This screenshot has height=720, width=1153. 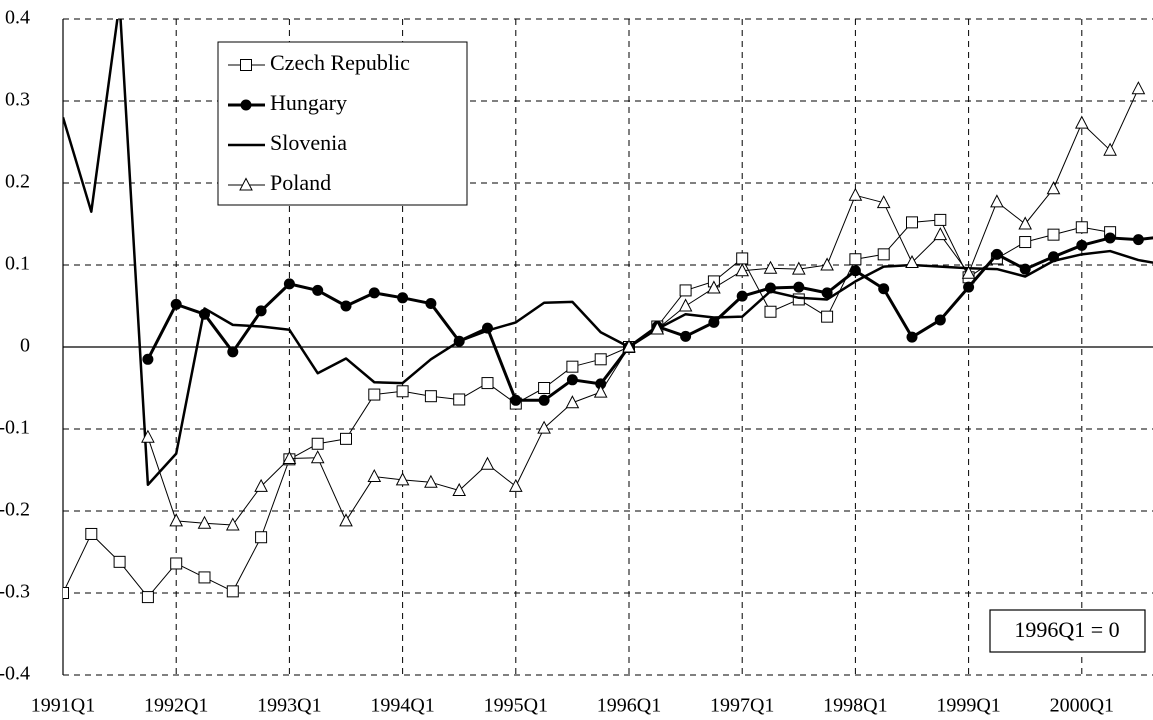 What do you see at coordinates (289, 706) in the screenshot?
I see `x-tick-label: 1993Q1` at bounding box center [289, 706].